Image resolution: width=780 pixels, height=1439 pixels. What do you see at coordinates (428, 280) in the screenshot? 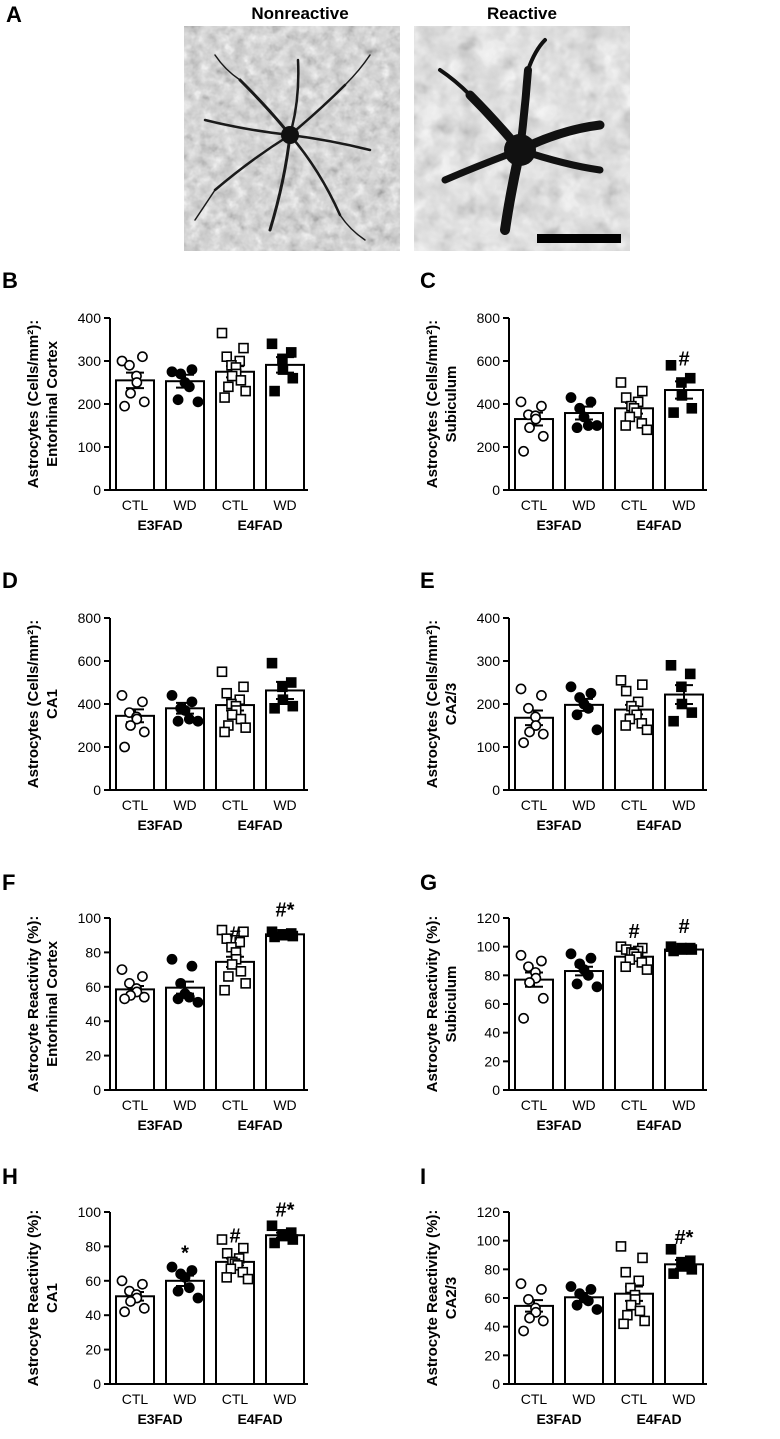
I see `panel-letter-c: C` at bounding box center [428, 280].